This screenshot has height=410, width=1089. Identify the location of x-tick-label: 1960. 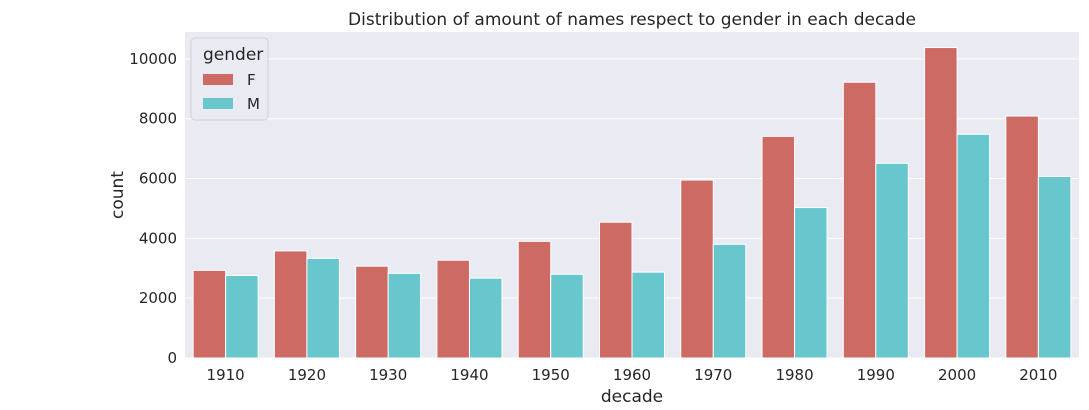
(632, 375).